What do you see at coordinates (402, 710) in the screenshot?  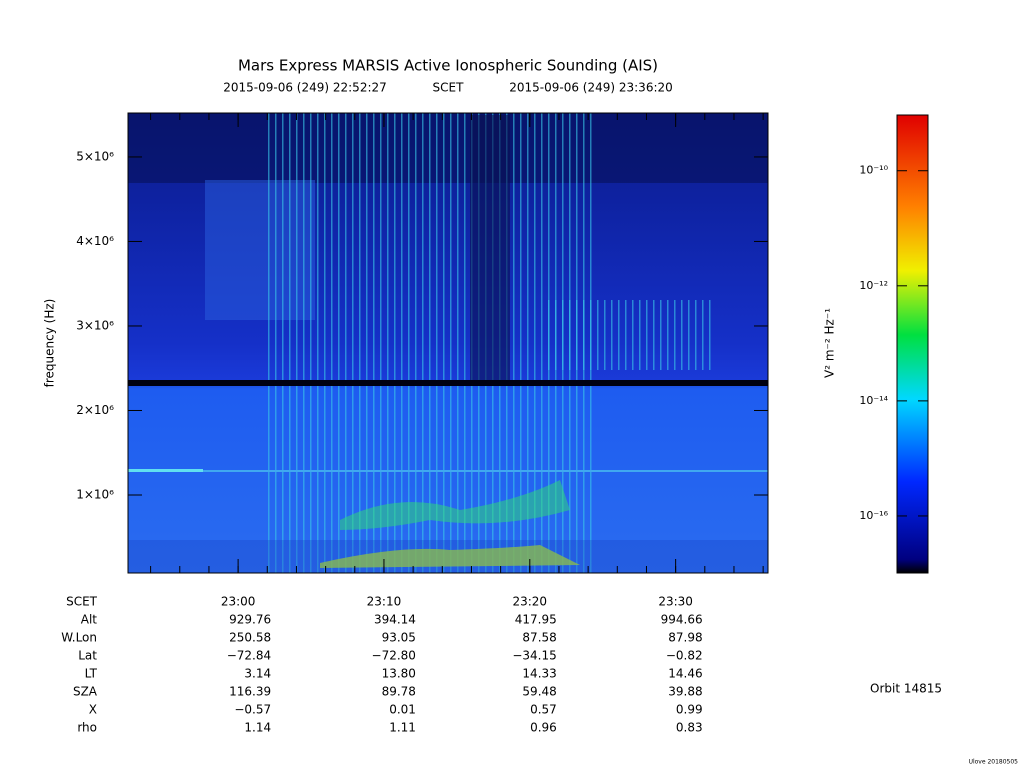 I see `row-value: 0.01` at bounding box center [402, 710].